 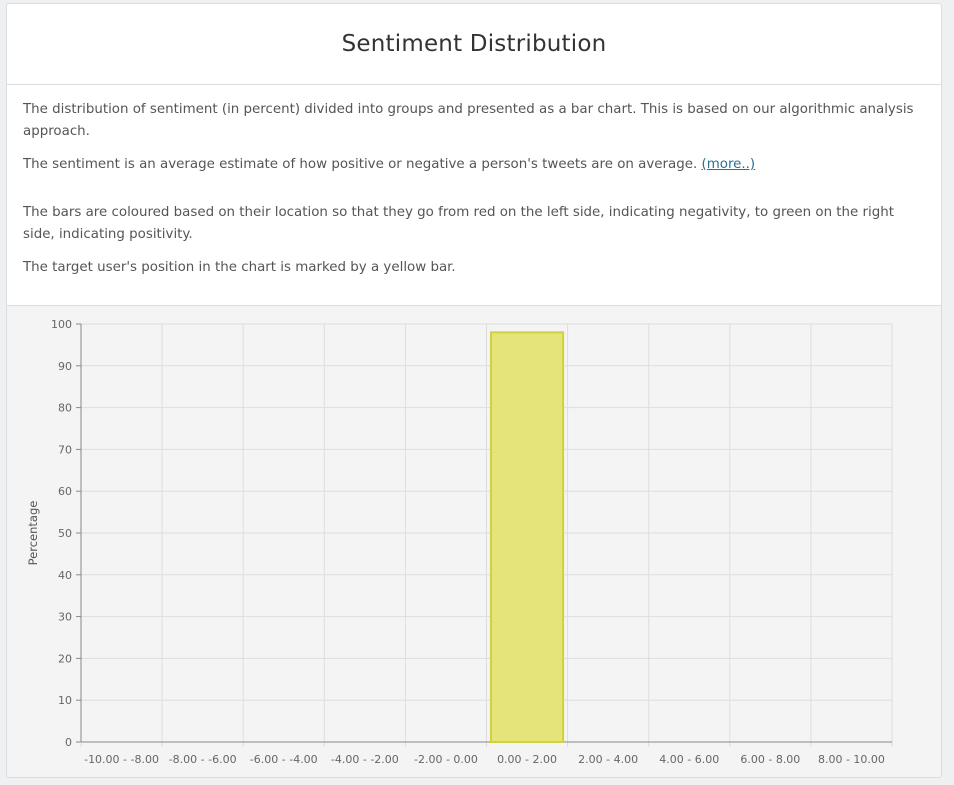 I want to click on more-link: (more..), so click(x=728, y=164).